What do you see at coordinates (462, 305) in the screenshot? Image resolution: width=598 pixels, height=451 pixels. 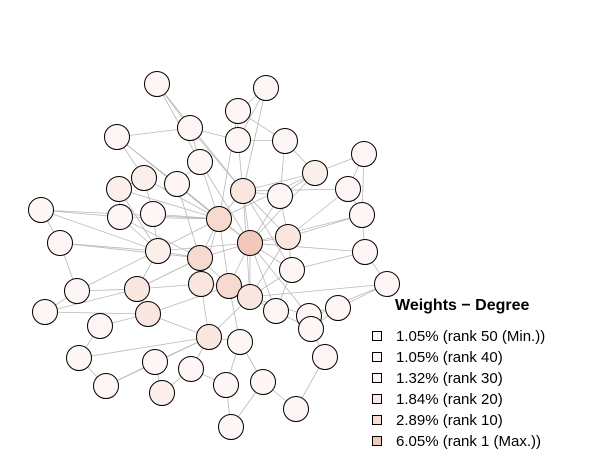 I see `legend-title: Weights − Degree` at bounding box center [462, 305].